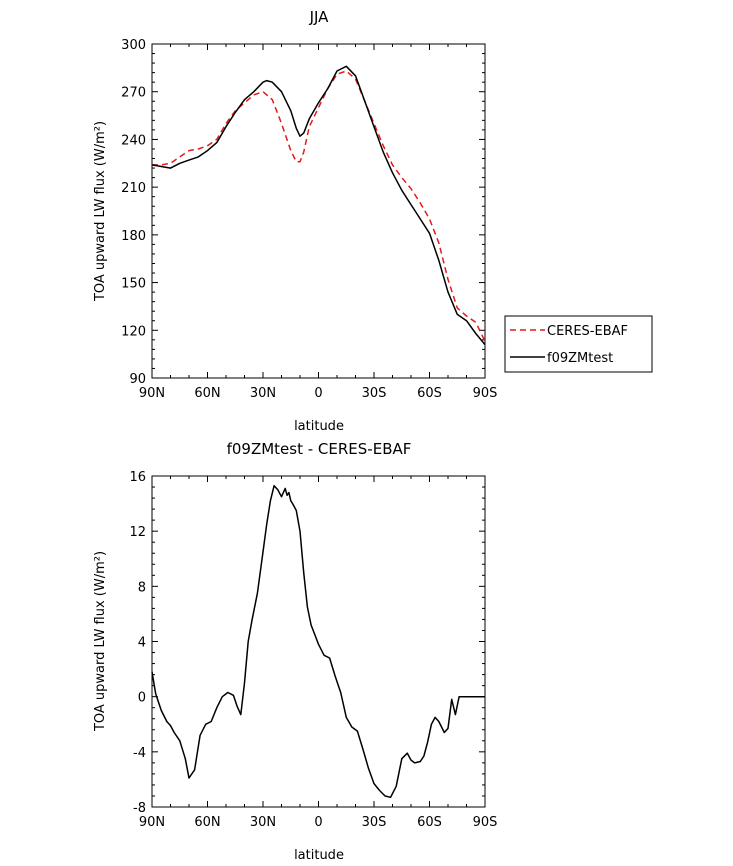 Image resolution: width=733 pixels, height=866 pixels. What do you see at coordinates (319, 426) in the screenshot?
I see `panel-top-xlabel: latitude` at bounding box center [319, 426].